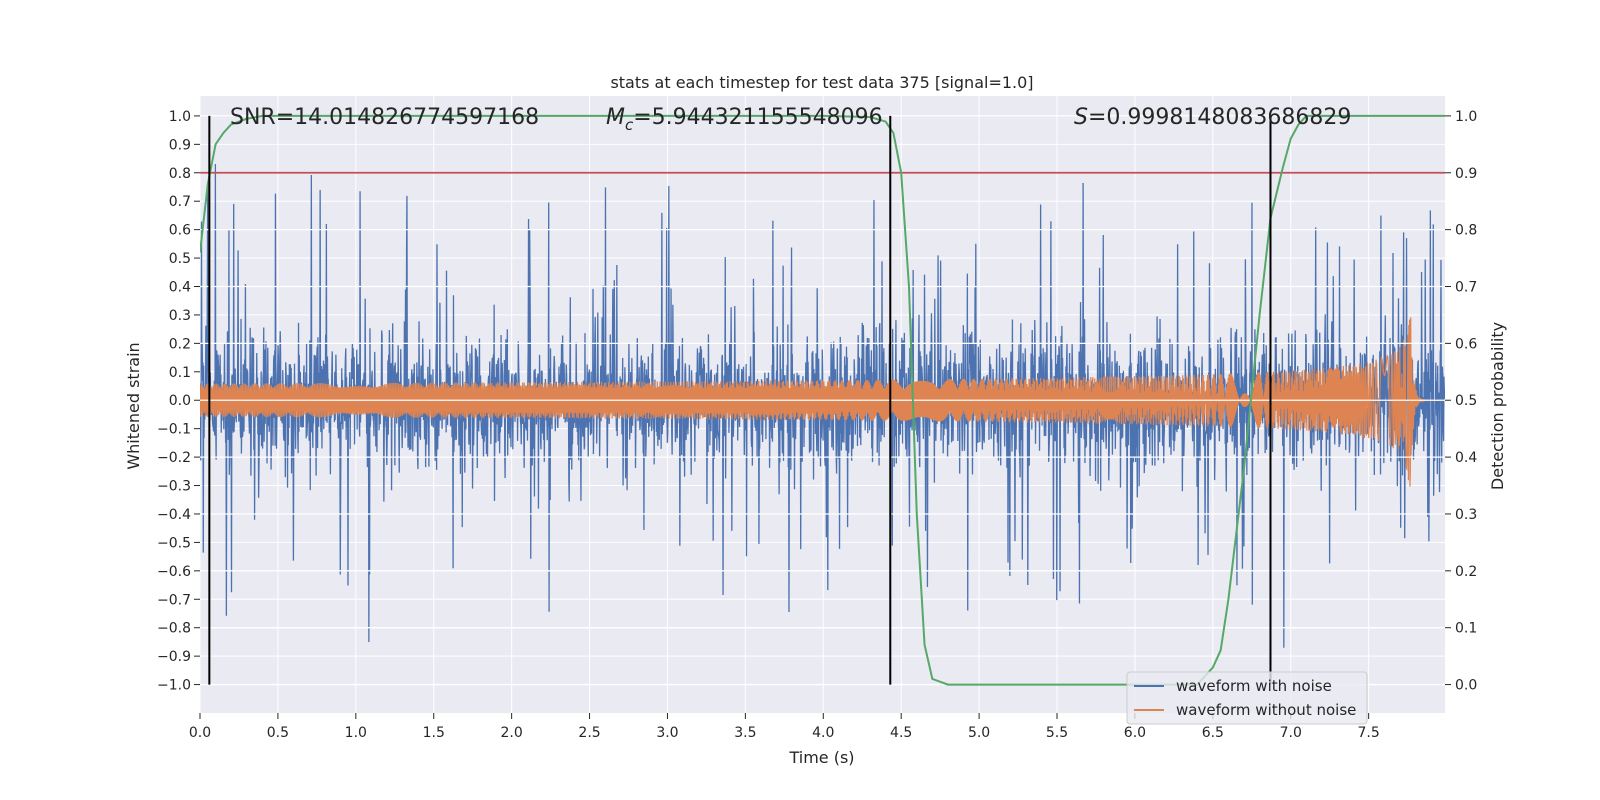  Describe the element at coordinates (1219, 117) in the screenshot. I see `score-value: =0.9998148083686829` at that location.